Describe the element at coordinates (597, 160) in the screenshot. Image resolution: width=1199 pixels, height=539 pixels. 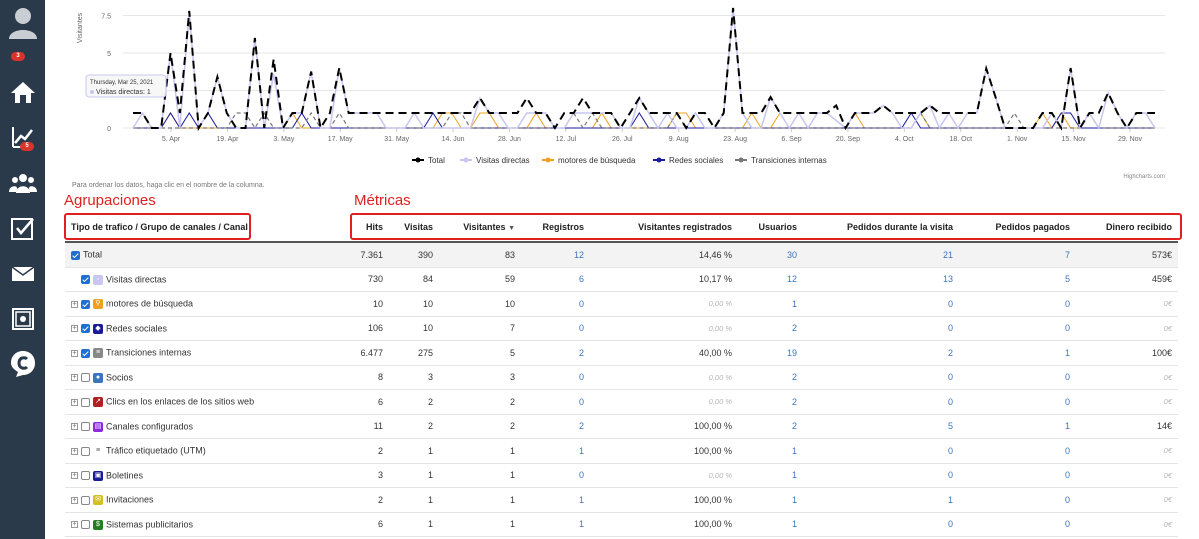
I see `legend-item: motores de búsqueda` at that location.